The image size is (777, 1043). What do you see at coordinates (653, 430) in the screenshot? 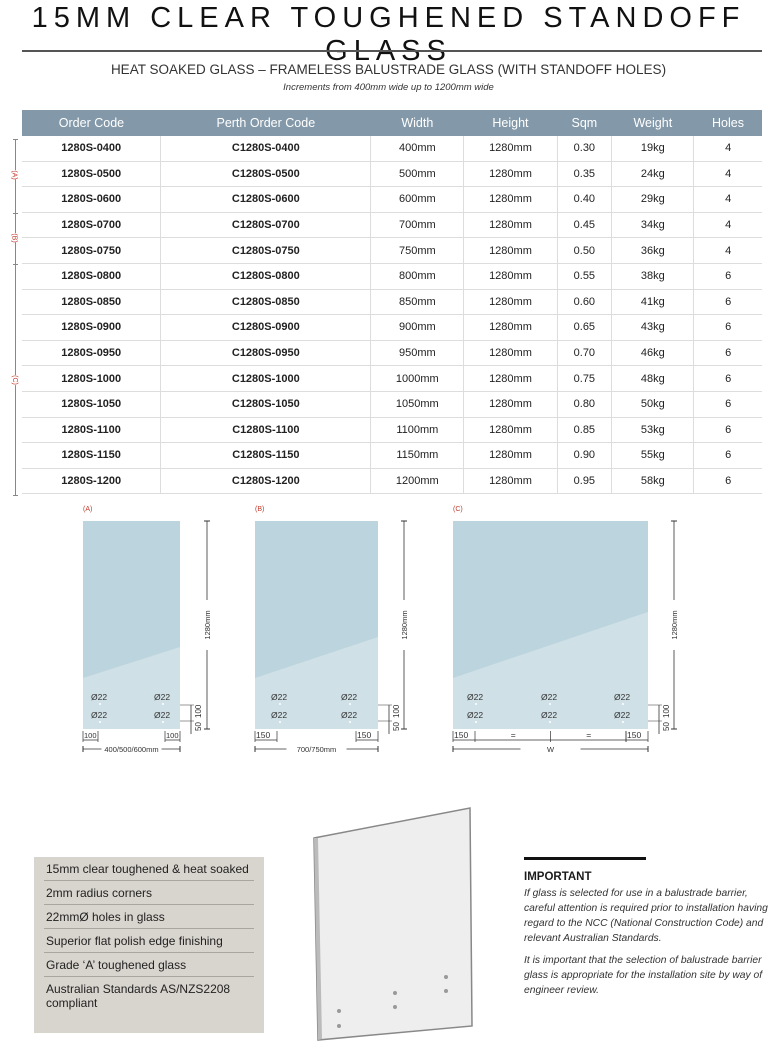
I see `table-cell: 53kg` at bounding box center [653, 430].